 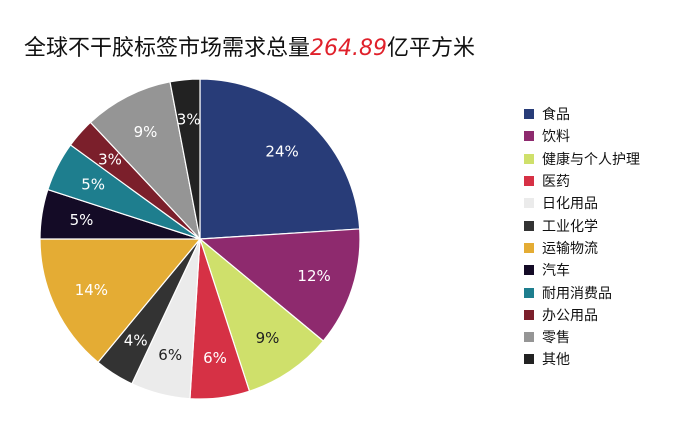 What do you see at coordinates (556, 182) in the screenshot?
I see `legend-label: 医药` at bounding box center [556, 182].